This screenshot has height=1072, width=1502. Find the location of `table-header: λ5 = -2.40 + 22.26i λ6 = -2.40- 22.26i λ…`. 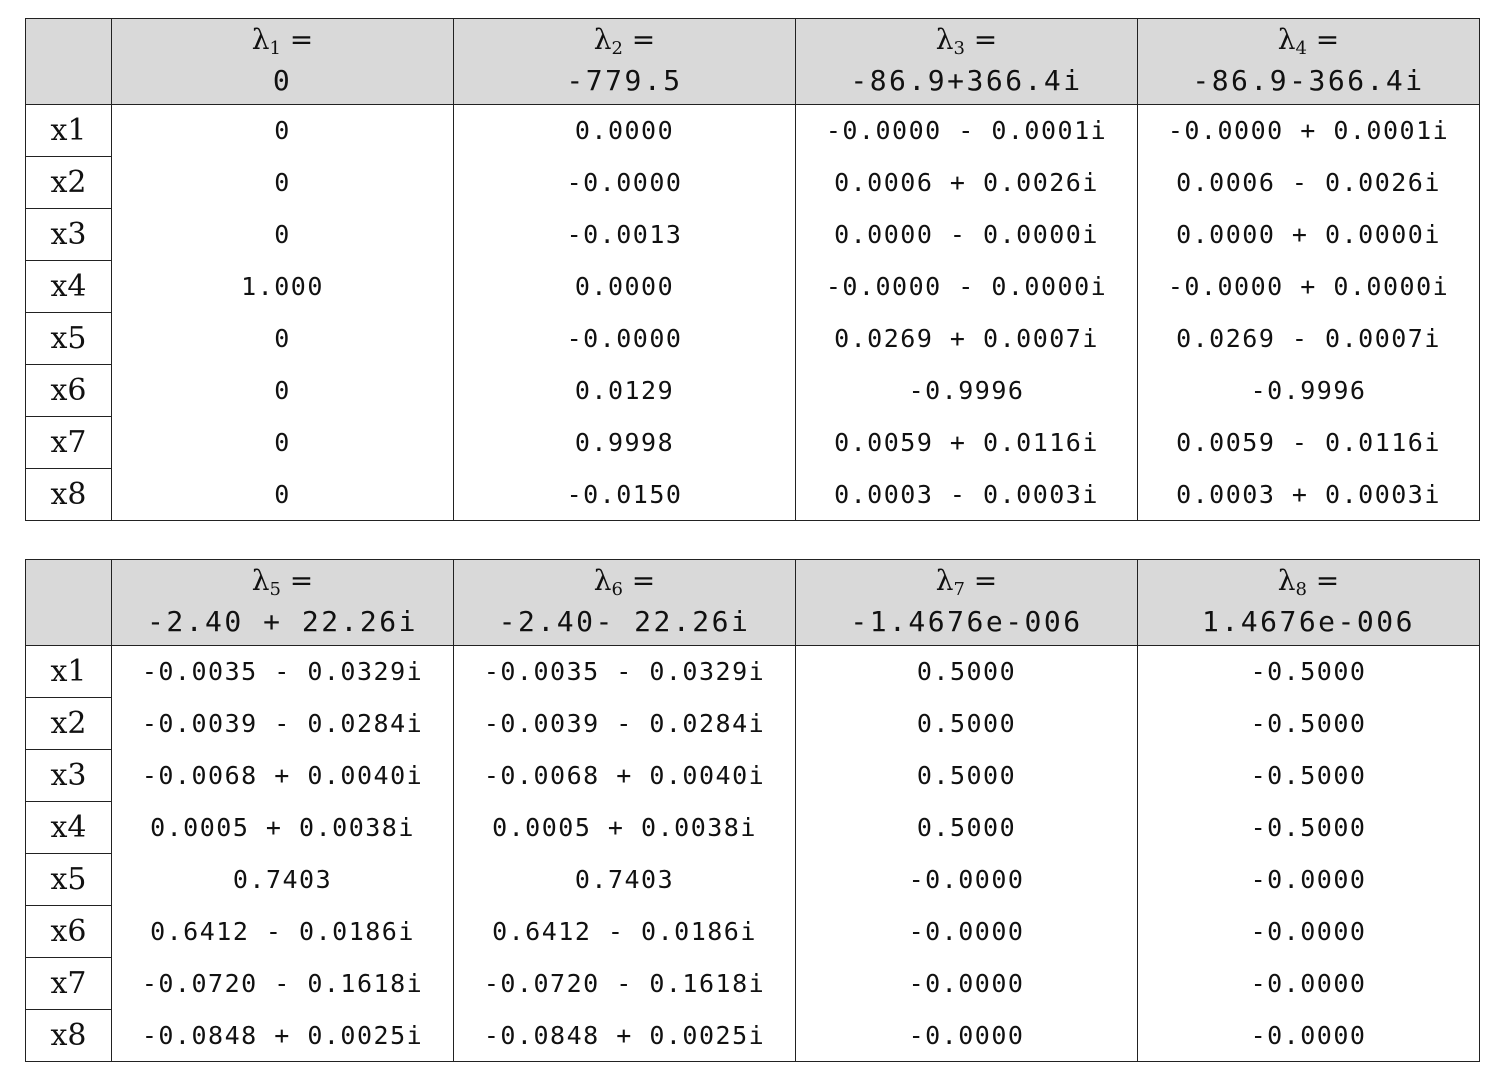

table-header: λ5 = -2.40 + 22.26i λ6 = -2.40- 22.26i λ… is located at coordinates (752, 602).